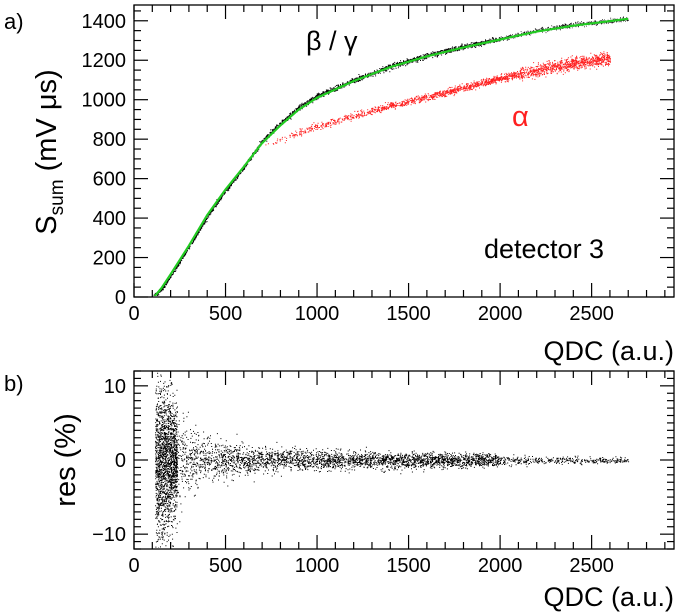  I want to click on panel-a-y-tick-label: 1200, so click(104, 61).